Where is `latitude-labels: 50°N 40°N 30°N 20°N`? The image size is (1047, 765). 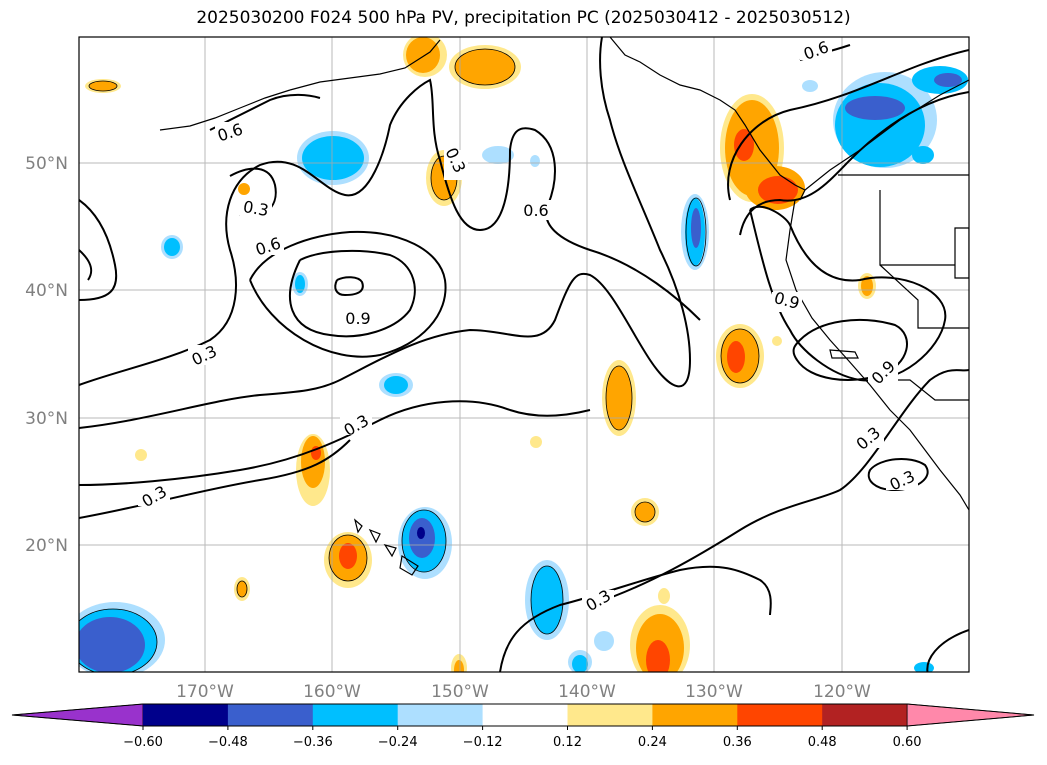
latitude-labels: 50°N 40°N 30°N 20°N is located at coordinates (46, 355).